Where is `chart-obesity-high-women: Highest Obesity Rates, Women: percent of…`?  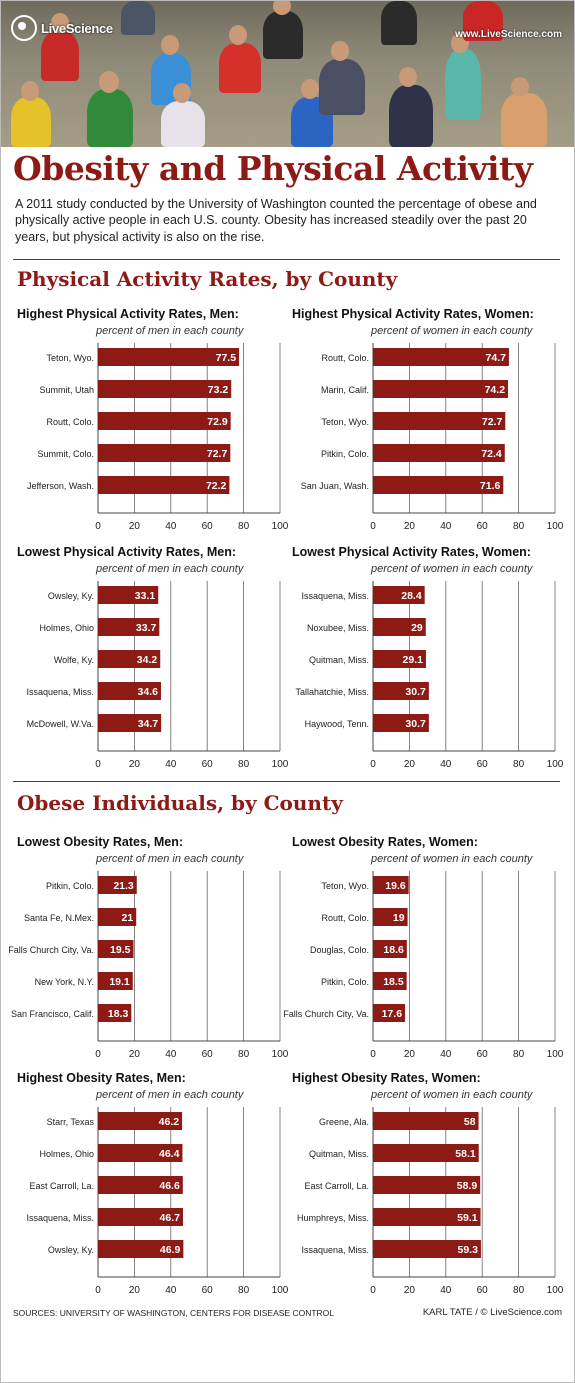
chart-obesity-high-women: Highest Obesity Rates, Women: percent of… is located at coordinates (432, 1183).